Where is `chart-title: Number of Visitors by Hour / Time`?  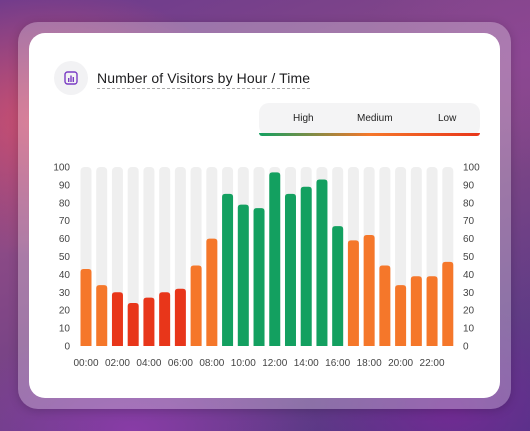 chart-title: Number of Visitors by Hour / Time is located at coordinates (204, 79).